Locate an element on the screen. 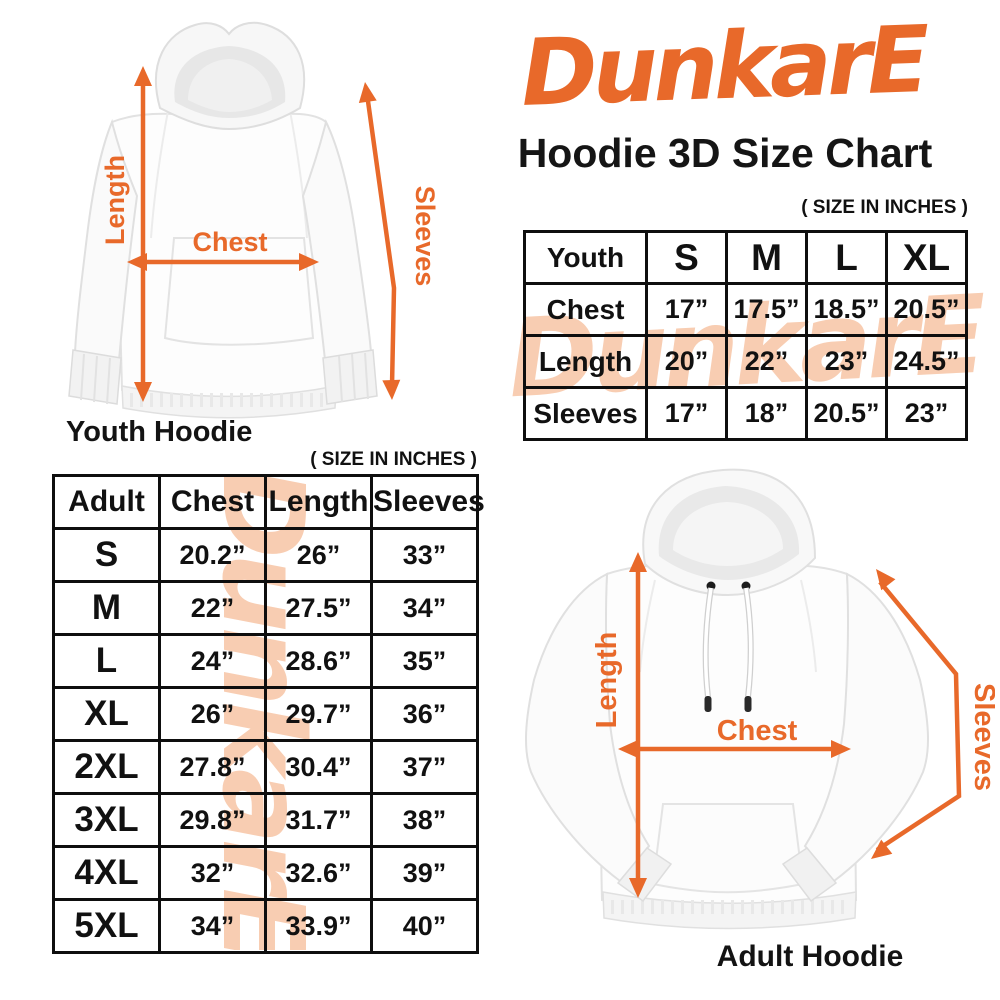 The image size is (1000, 1000). cell: 37” is located at coordinates (424, 767).